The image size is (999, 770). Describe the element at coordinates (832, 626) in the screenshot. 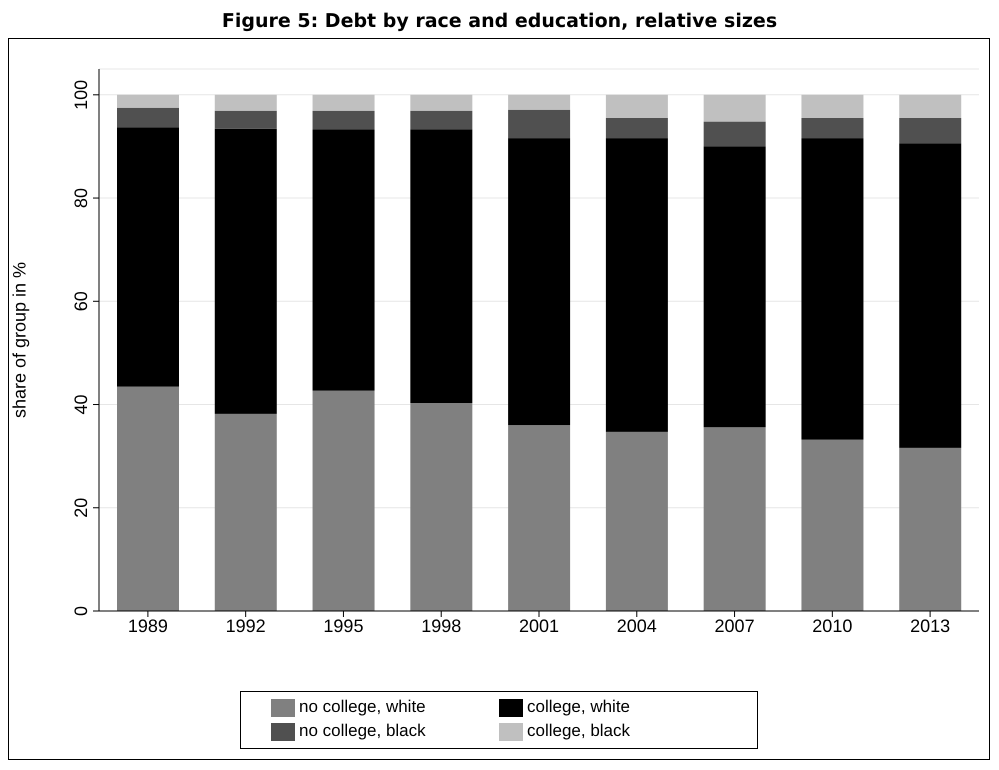

I see `x-tick-label: 2010` at that location.